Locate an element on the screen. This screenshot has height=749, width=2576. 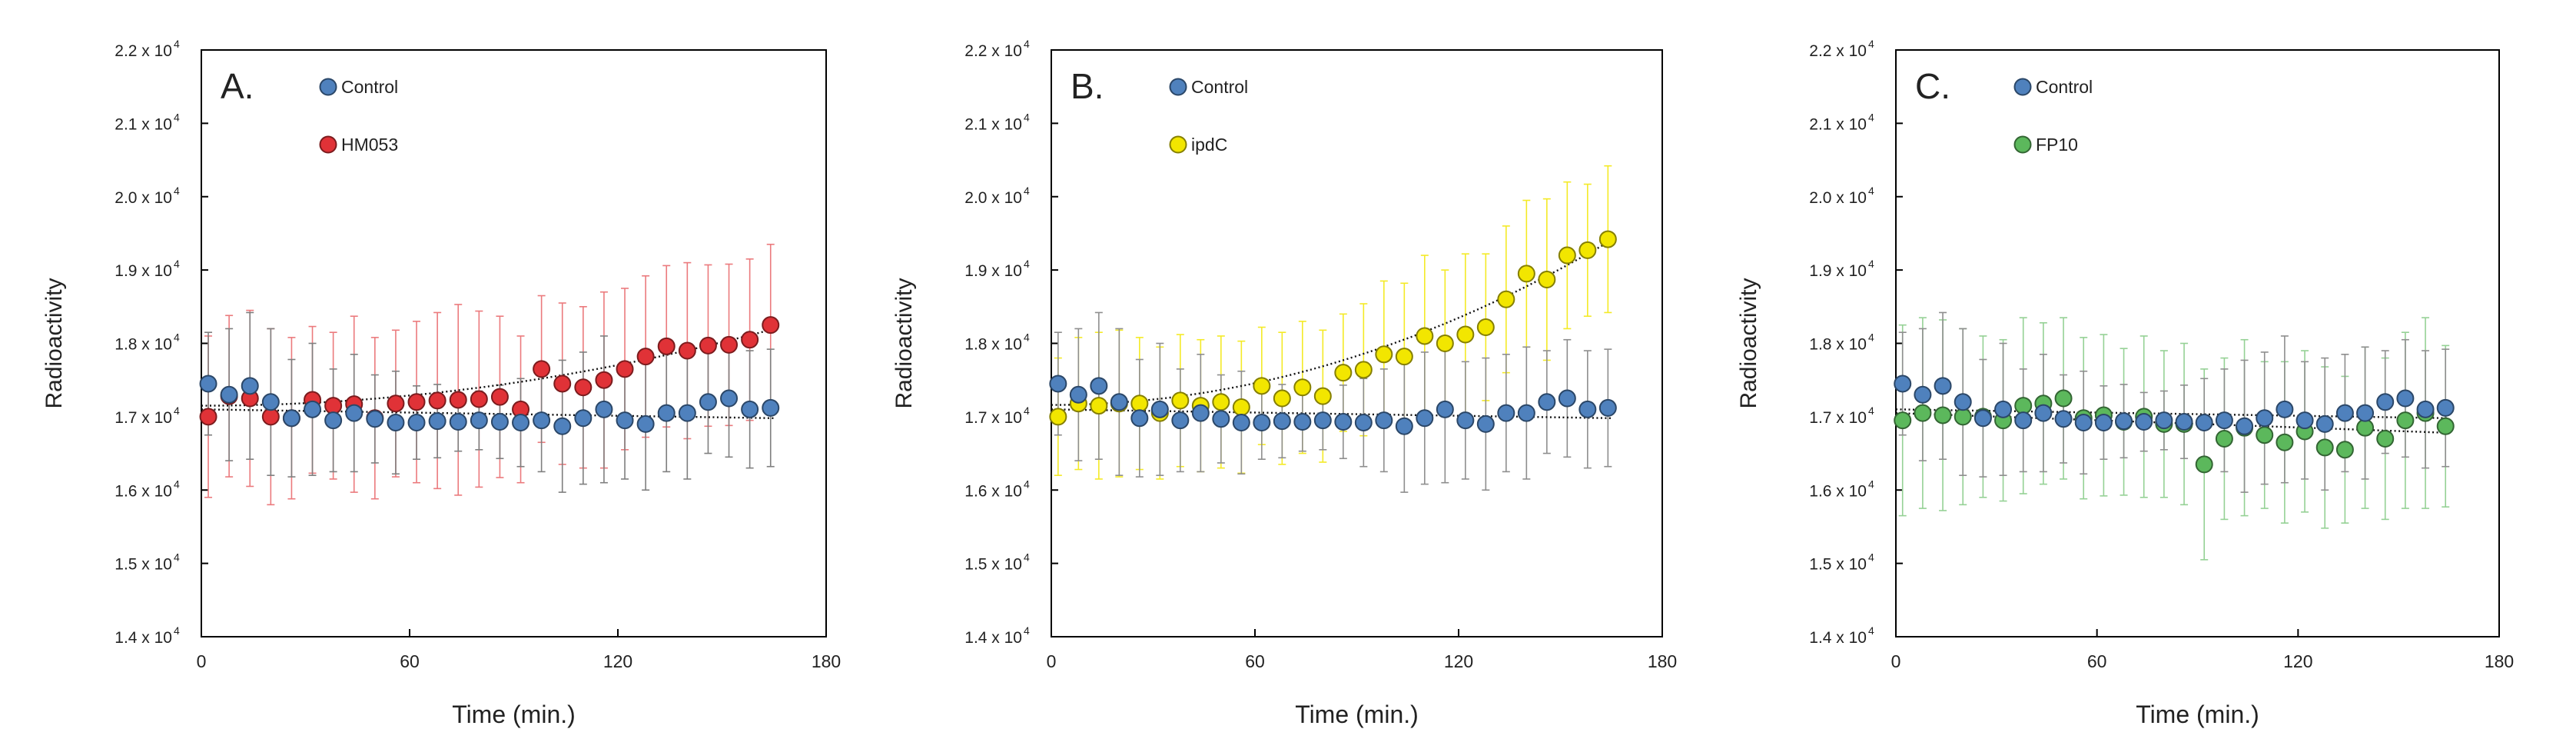
y-tick-label: 2.2 x 10 is located at coordinates (993, 51).